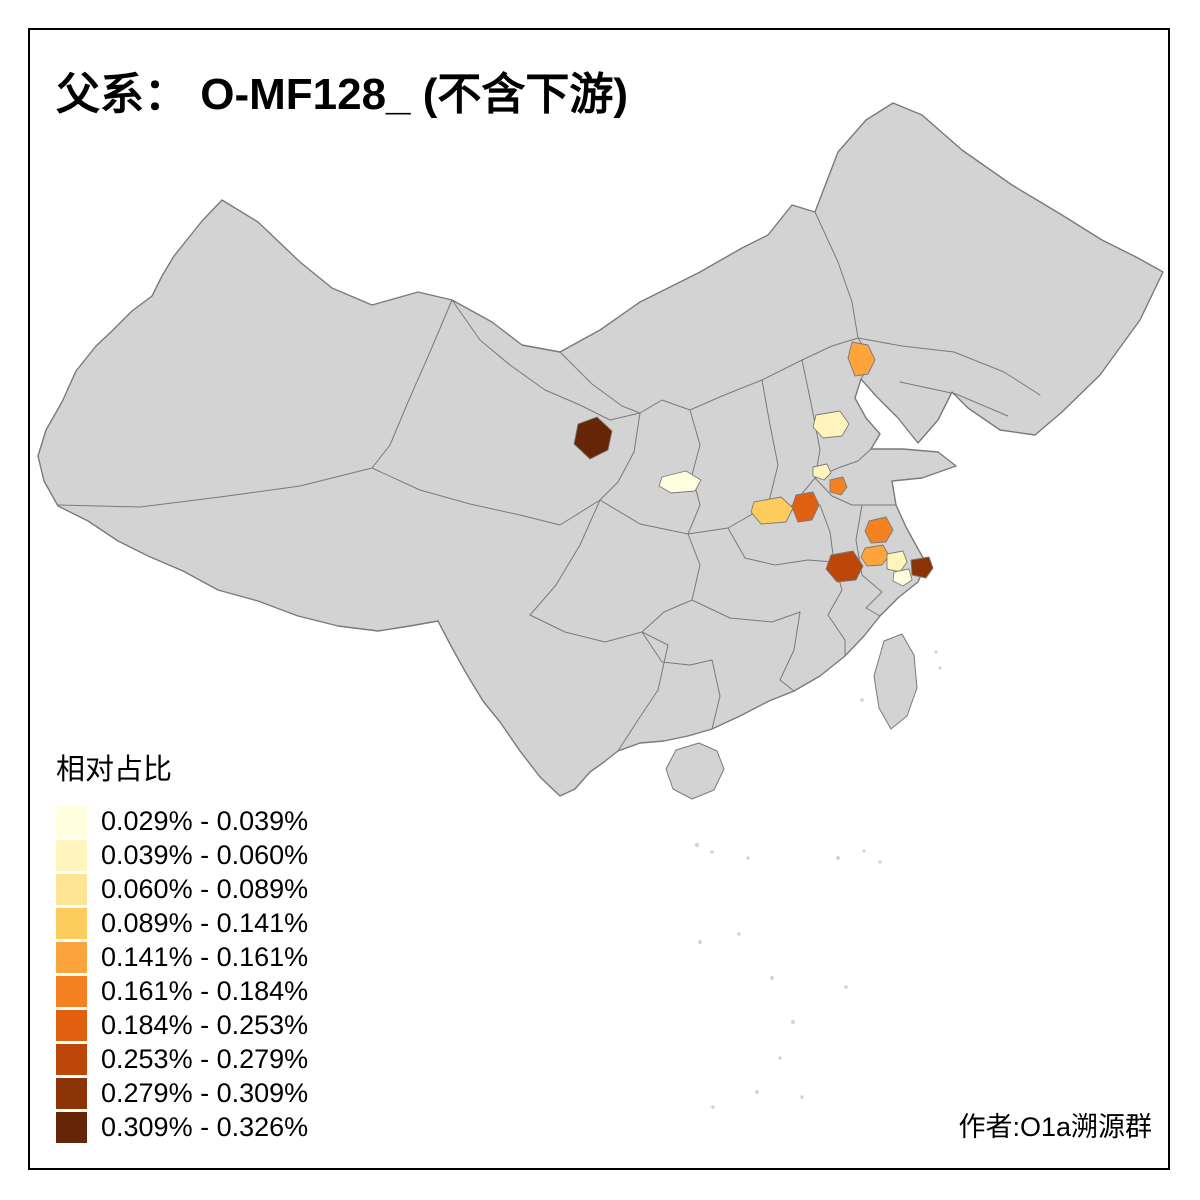 This screenshot has height=1200, width=1200. What do you see at coordinates (205, 990) in the screenshot?
I see `legend-label: 0.161% - 0.184%` at bounding box center [205, 990].